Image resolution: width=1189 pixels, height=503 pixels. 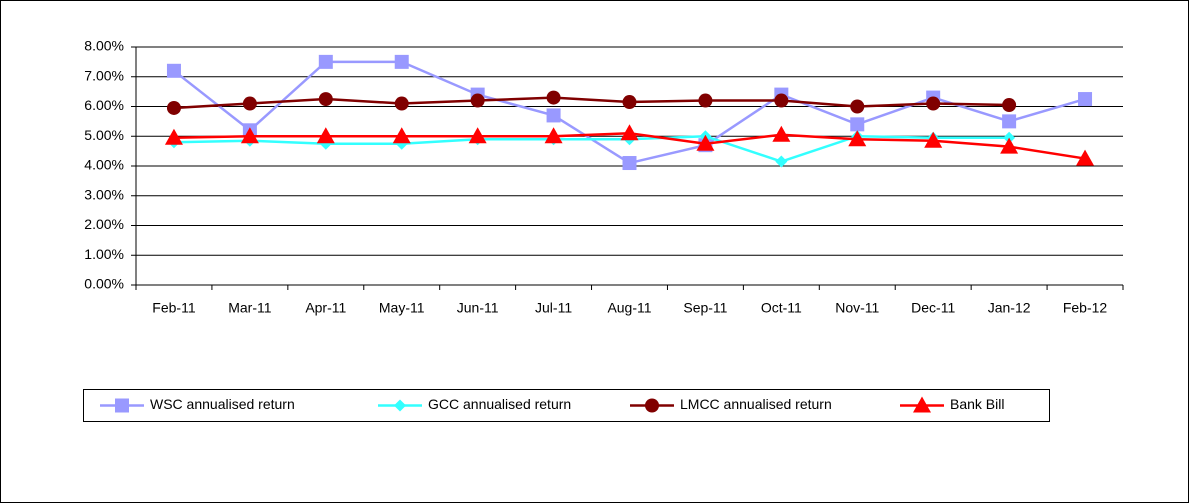 I want to click on x-tick-label: Nov-11, so click(x=857, y=308).